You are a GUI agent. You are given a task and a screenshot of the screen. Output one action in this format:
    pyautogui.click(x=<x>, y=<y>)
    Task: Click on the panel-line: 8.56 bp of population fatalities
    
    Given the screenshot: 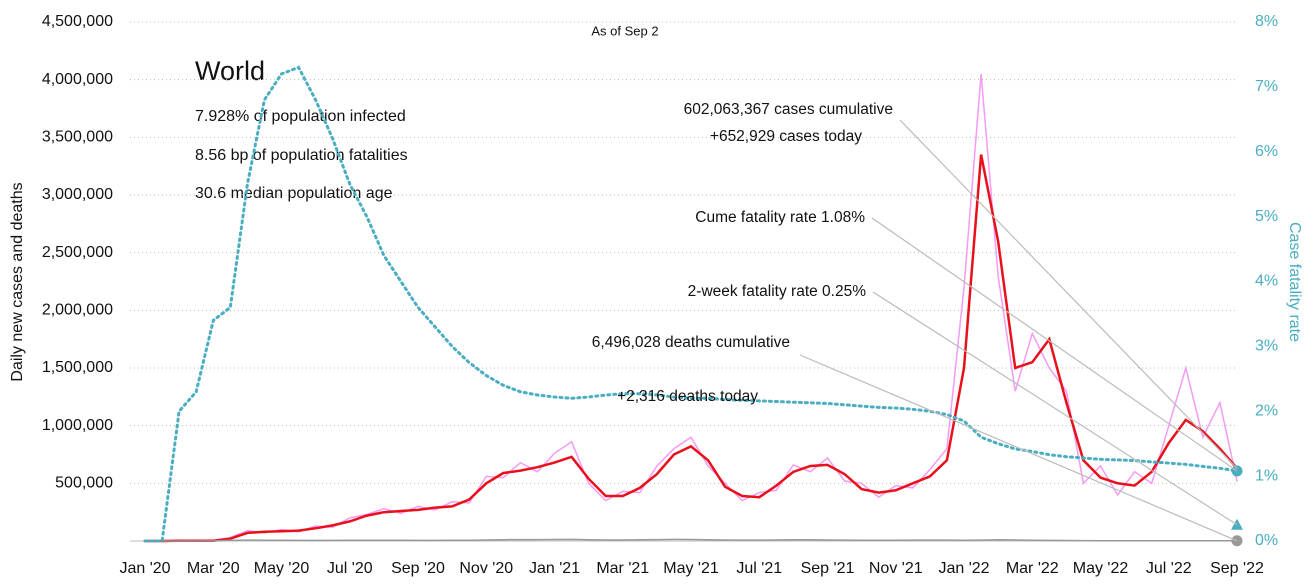 What is the action you would take?
    pyautogui.click(x=301, y=155)
    